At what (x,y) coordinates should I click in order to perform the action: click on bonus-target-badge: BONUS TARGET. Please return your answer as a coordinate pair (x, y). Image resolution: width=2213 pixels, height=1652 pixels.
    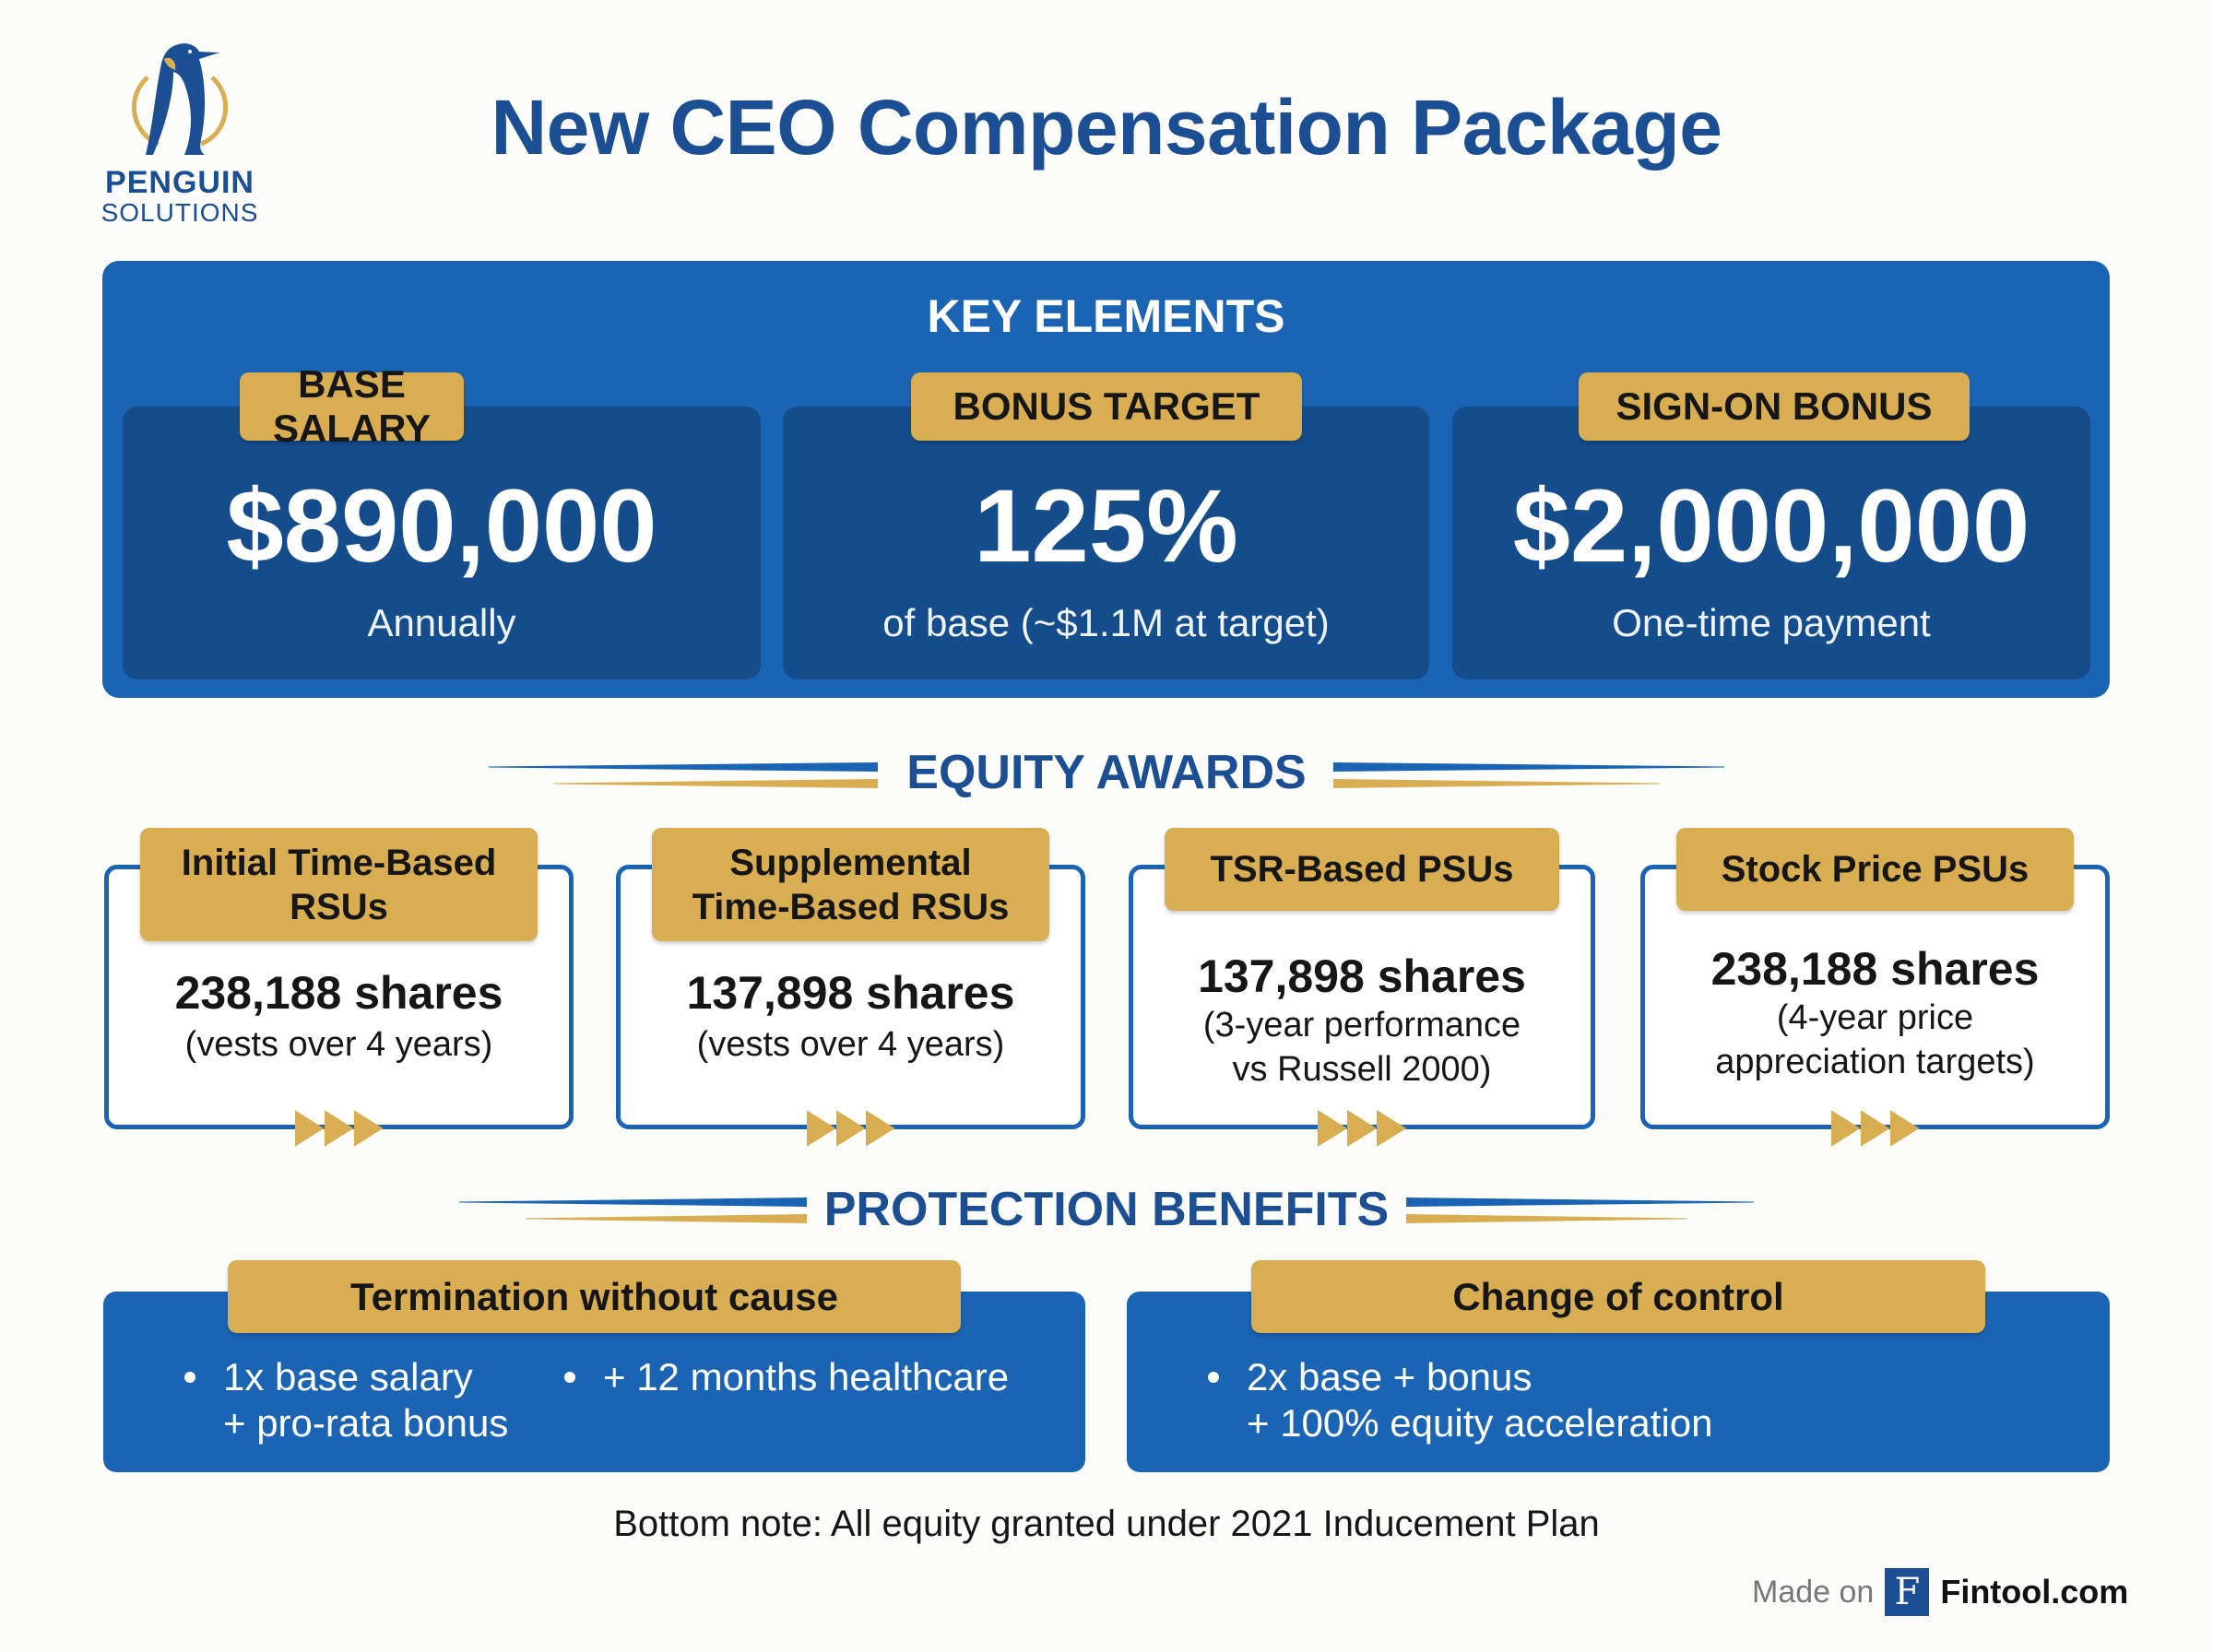
    Looking at the image, I should click on (1106, 406).